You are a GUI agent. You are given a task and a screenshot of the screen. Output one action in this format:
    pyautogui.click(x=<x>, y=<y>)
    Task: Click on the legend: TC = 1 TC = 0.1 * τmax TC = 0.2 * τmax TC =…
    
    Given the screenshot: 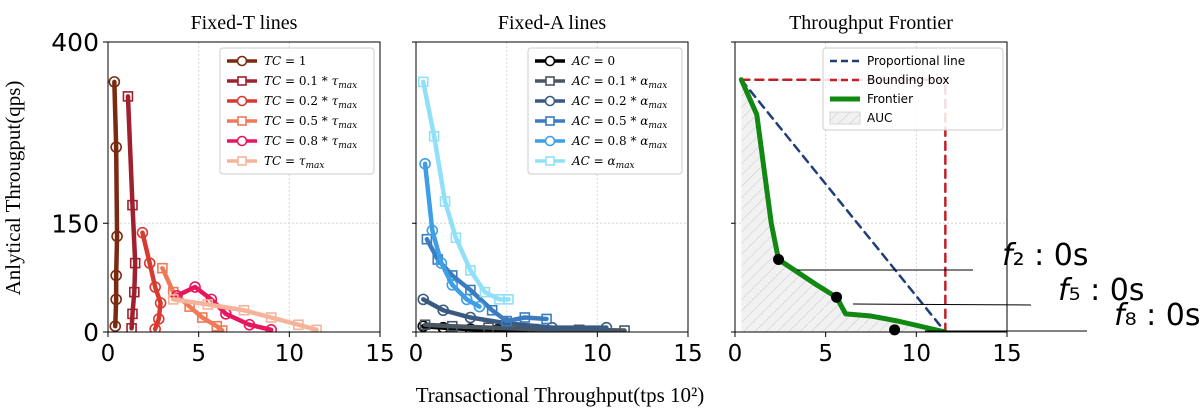 What is the action you would take?
    pyautogui.click(x=297, y=111)
    